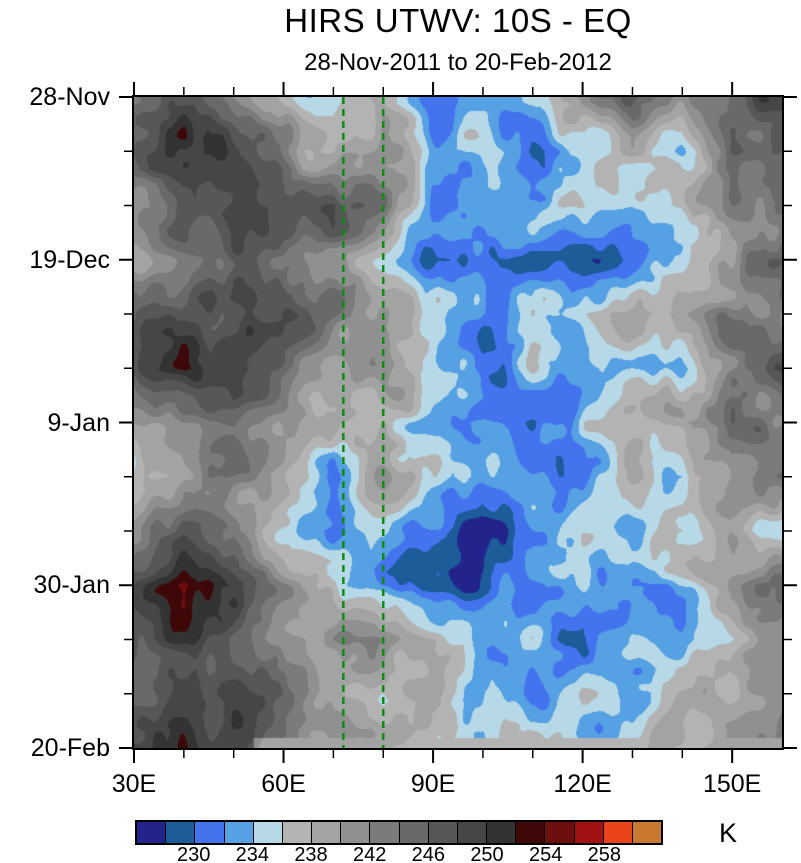 Image resolution: width=801 pixels, height=863 pixels. Describe the element at coordinates (369, 853) in the screenshot. I see `colorbar-tick-label: 242` at that location.